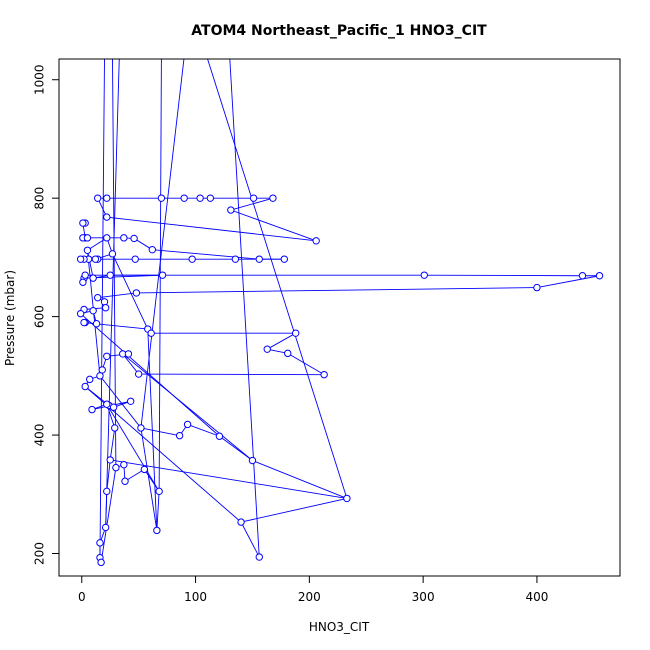 This screenshot has height=650, width=650. Describe the element at coordinates (339, 31) in the screenshot. I see `chart-title: ATOM4 Northeast_Pacific_1 HNO3_CIT` at that location.